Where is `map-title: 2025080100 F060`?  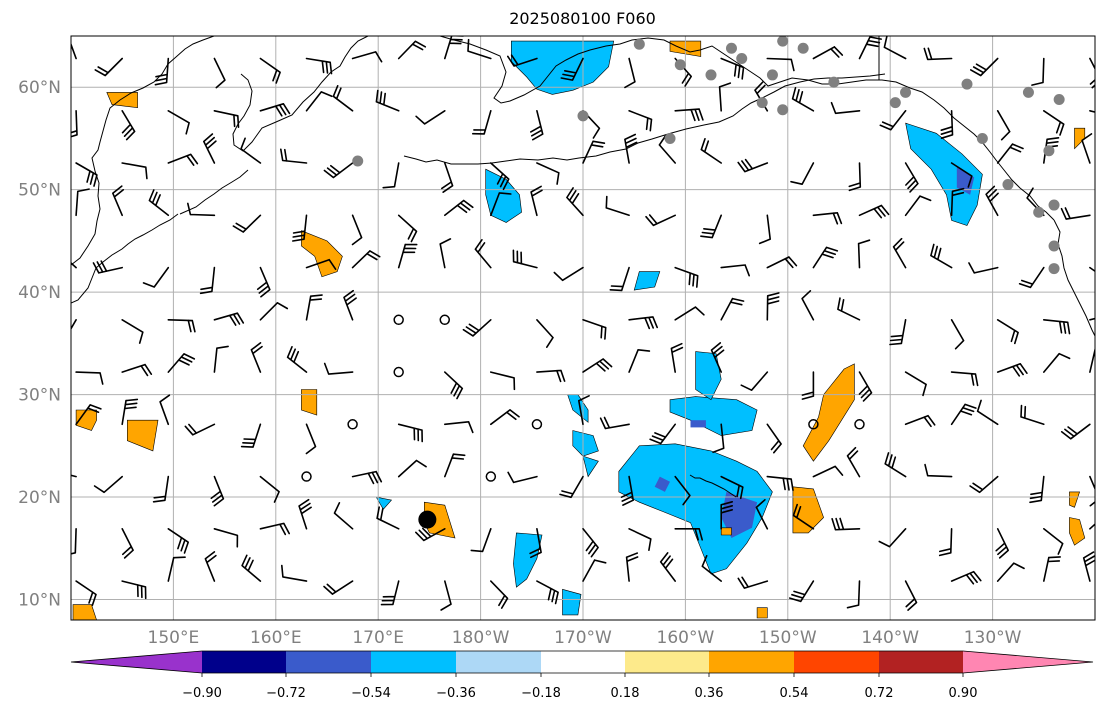
map-title: 2025080100 F060 is located at coordinates (582, 18).